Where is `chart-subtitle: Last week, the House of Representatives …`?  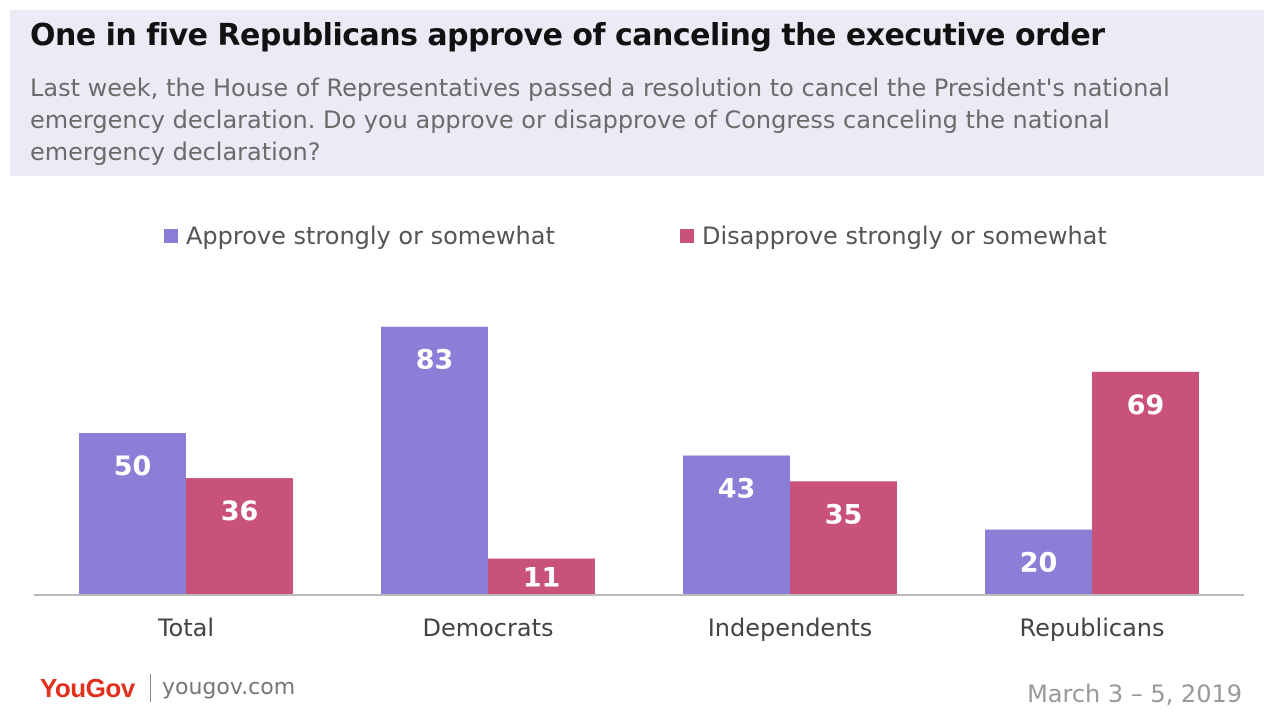
chart-subtitle: Last week, the House of Representatives … is located at coordinates (600, 120).